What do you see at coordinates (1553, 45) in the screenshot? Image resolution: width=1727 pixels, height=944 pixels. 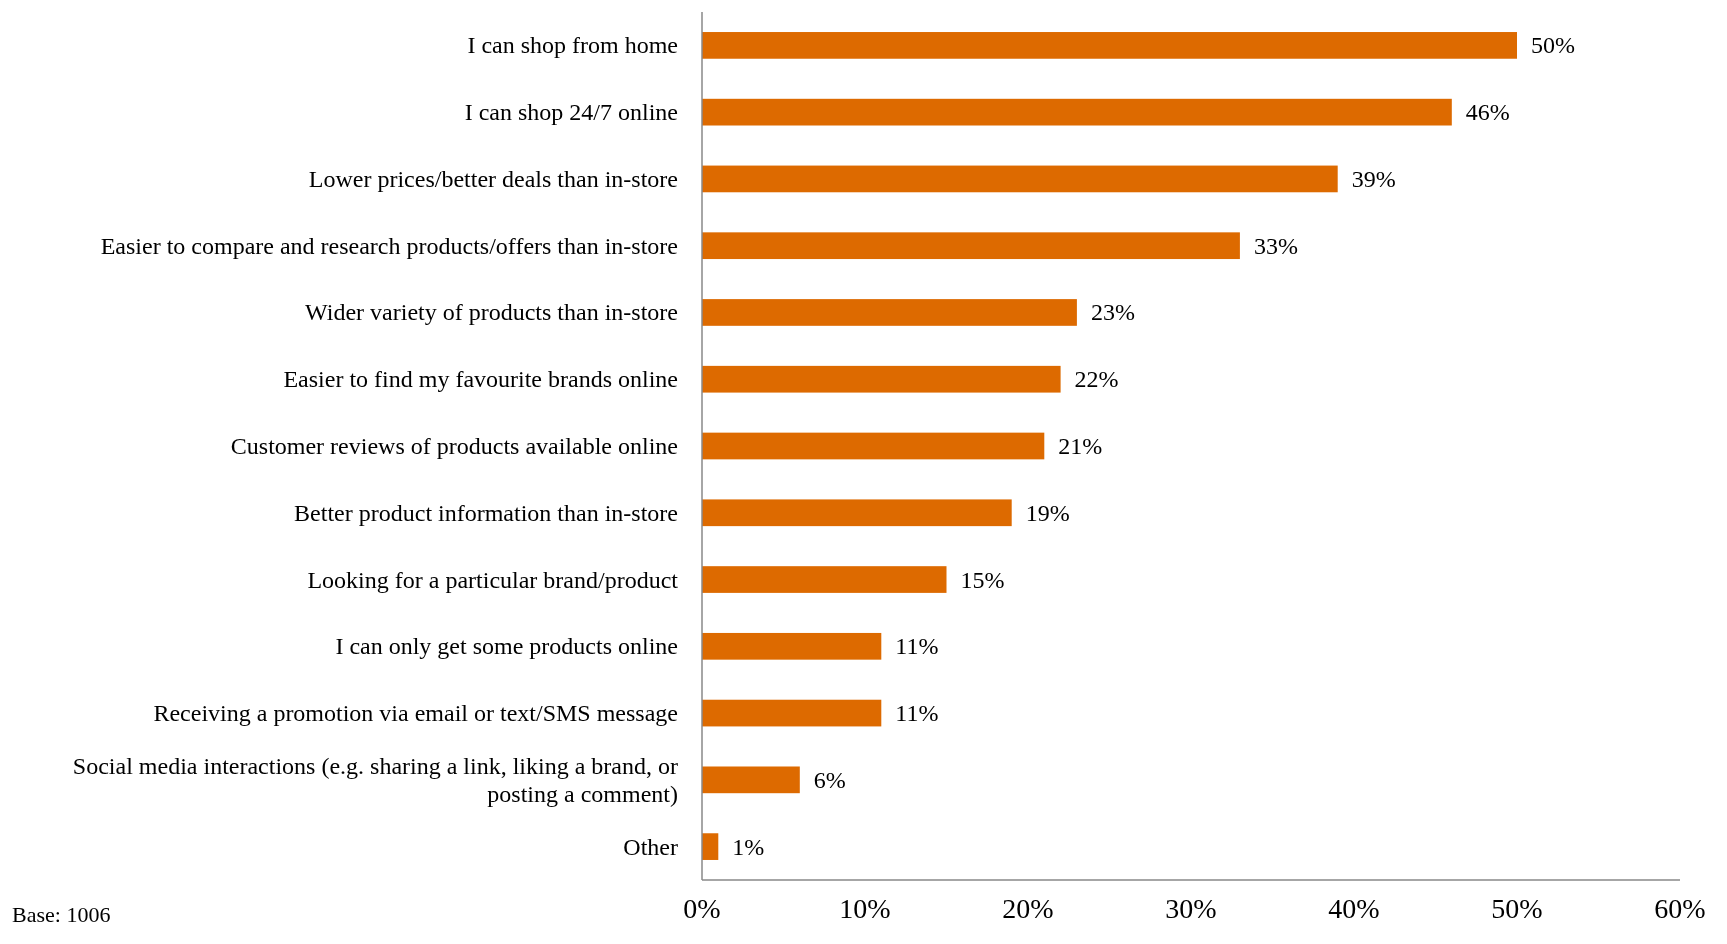 I see `data-label: 50%` at bounding box center [1553, 45].